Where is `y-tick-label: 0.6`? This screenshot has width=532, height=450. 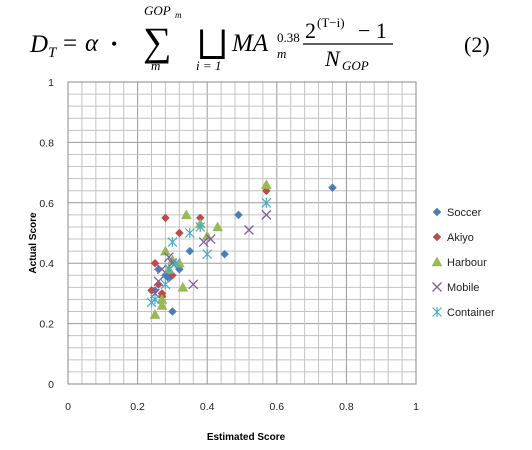
y-tick-label: 0.6 is located at coordinates (46, 204).